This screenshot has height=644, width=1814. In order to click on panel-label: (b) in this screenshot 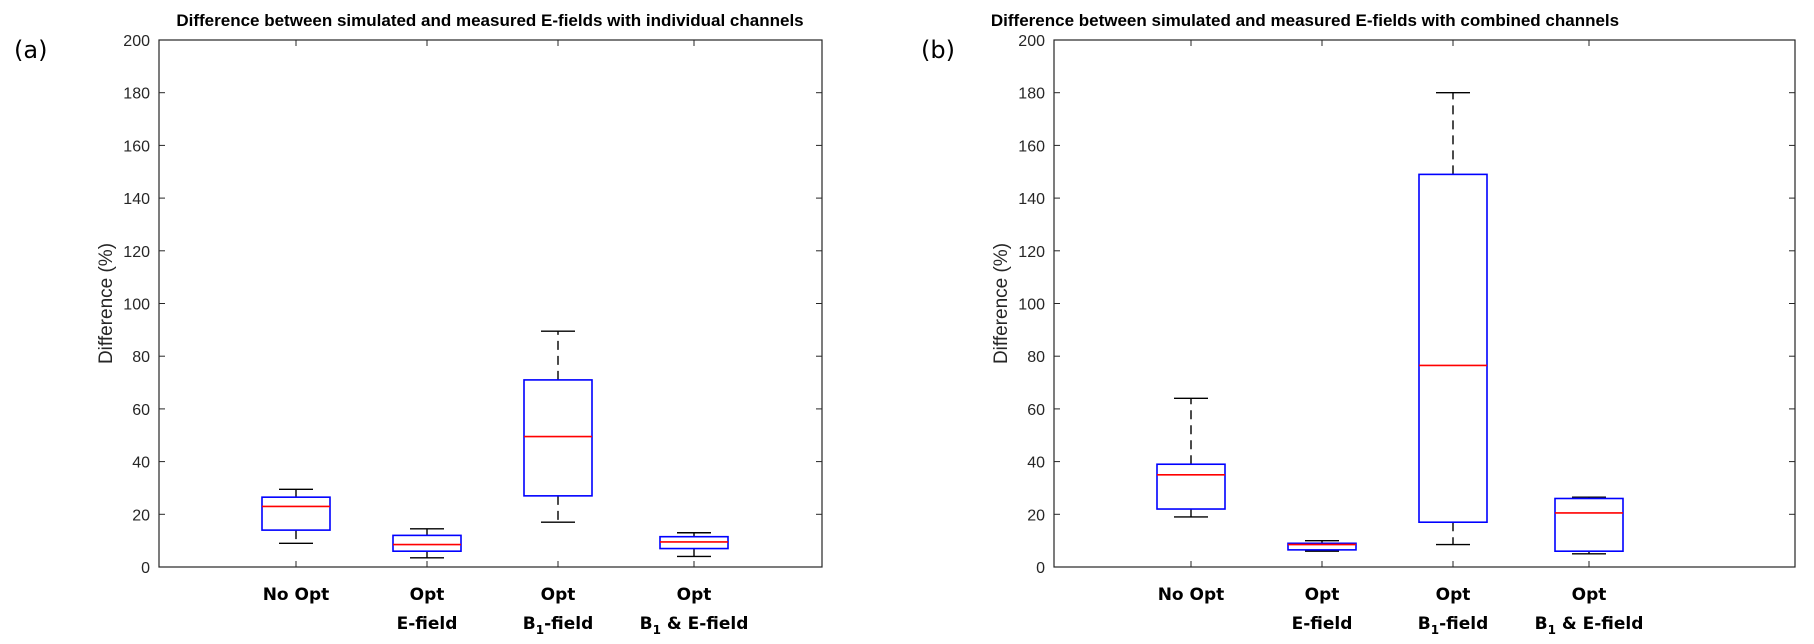, I will do `click(938, 50)`.